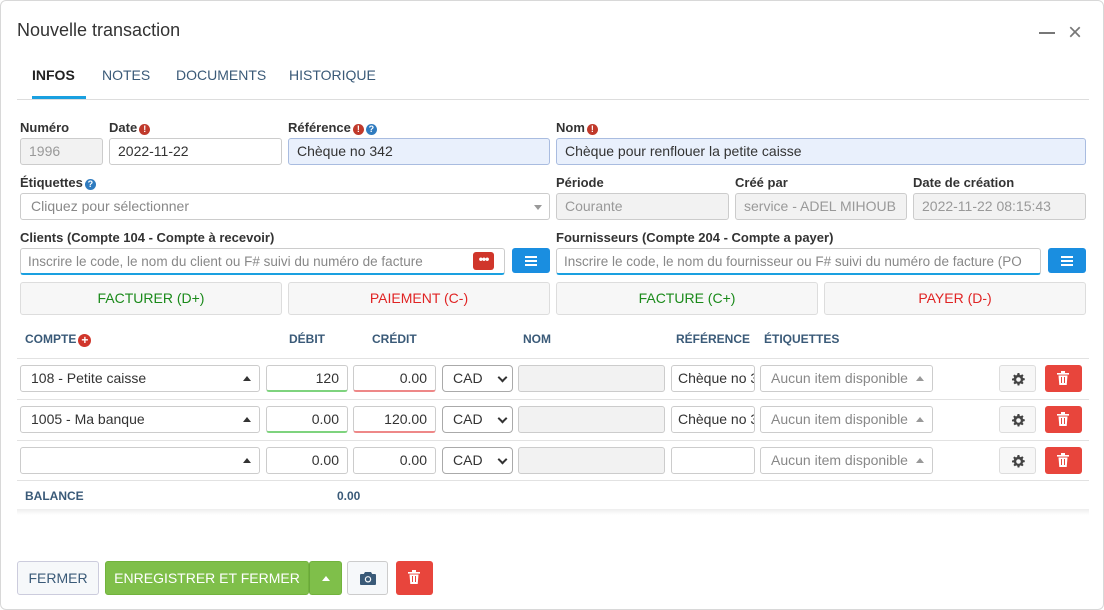 The width and height of the screenshot is (1104, 610). Describe the element at coordinates (419, 298) in the screenshot. I see `paiement-button: PAIEMENT (C-)` at that location.